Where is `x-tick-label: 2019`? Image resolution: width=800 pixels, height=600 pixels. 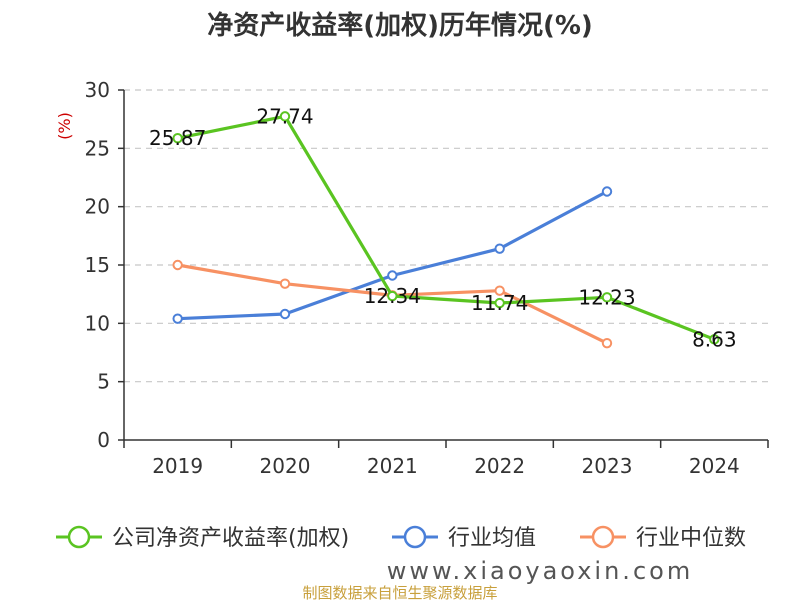
x-tick-label: 2019 is located at coordinates (177, 466).